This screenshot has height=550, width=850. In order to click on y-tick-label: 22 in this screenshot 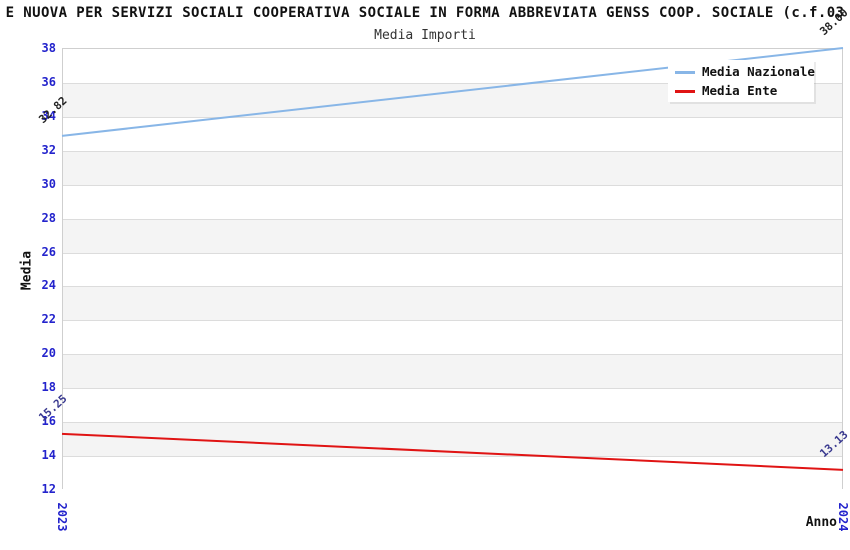, I will do `click(48, 319)`.